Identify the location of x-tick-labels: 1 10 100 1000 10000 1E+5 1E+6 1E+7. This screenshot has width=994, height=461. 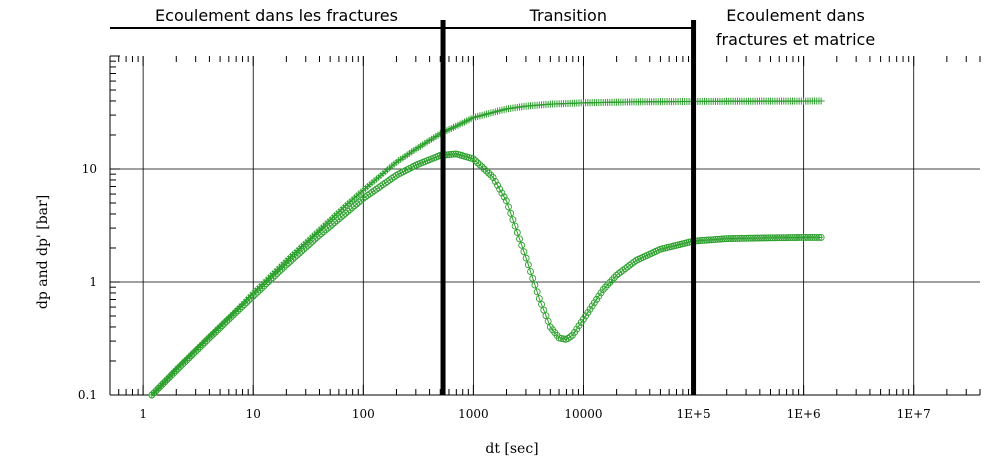
(534, 414).